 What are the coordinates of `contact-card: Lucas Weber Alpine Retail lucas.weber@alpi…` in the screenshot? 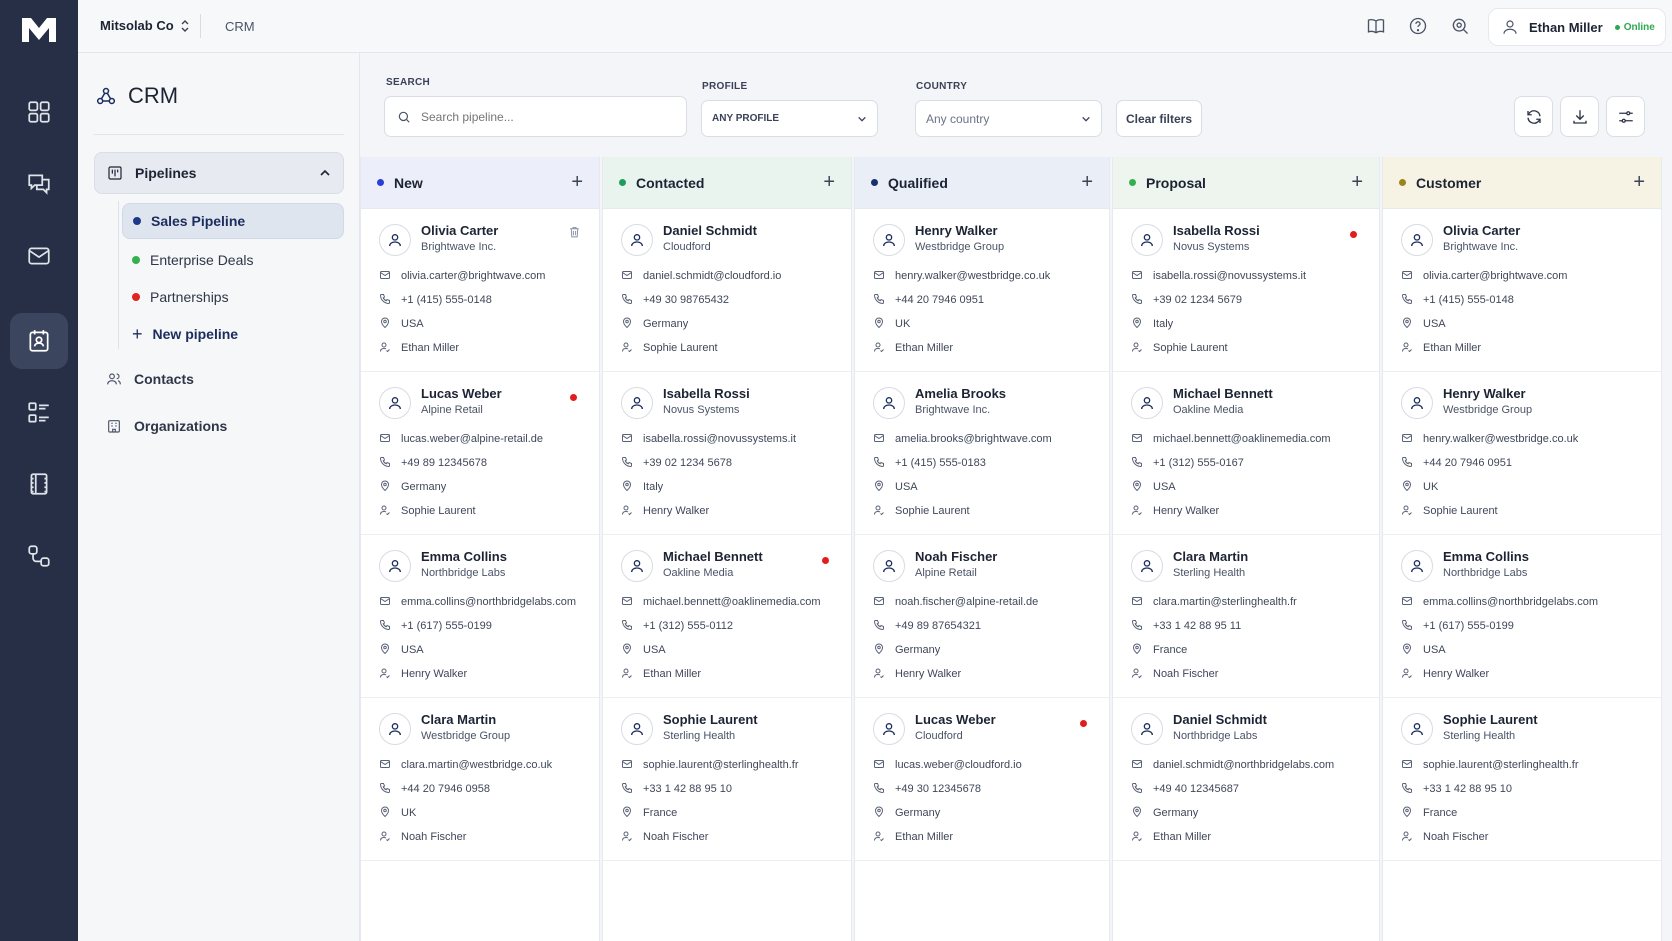 It's located at (480, 453).